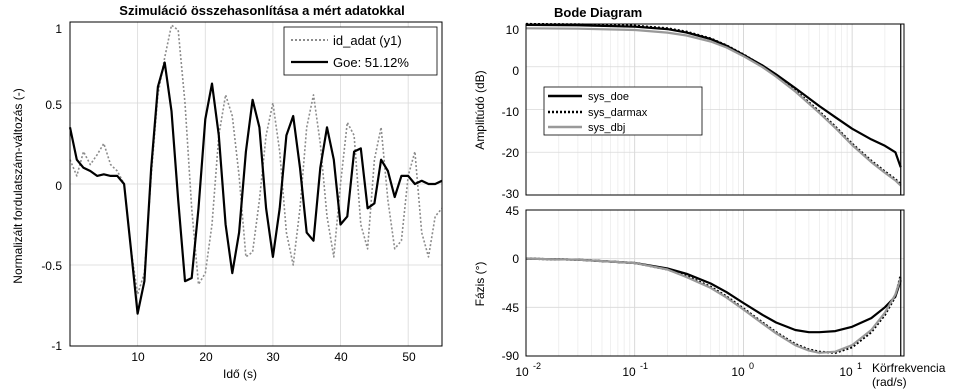 This screenshot has width=966, height=390. I want to click on bode-xtick-exp: 0, so click(751, 366).